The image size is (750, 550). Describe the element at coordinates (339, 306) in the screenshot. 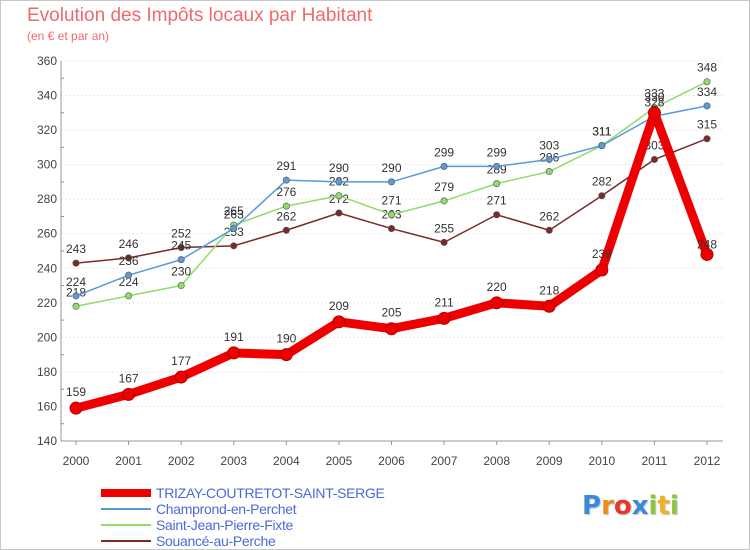

I see `data-label: 209` at that location.